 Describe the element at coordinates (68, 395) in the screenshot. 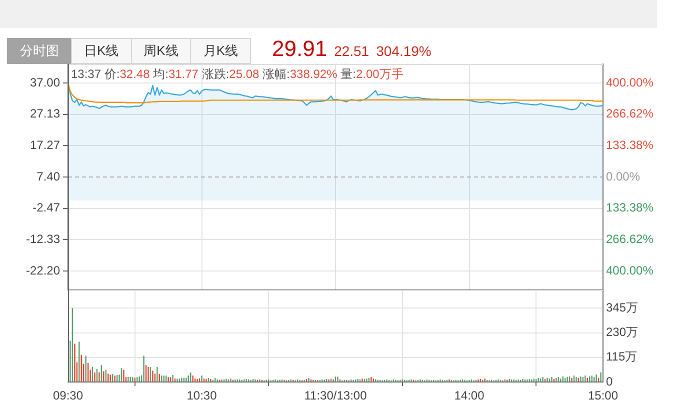

I see `x-tick-label: 09:30` at that location.